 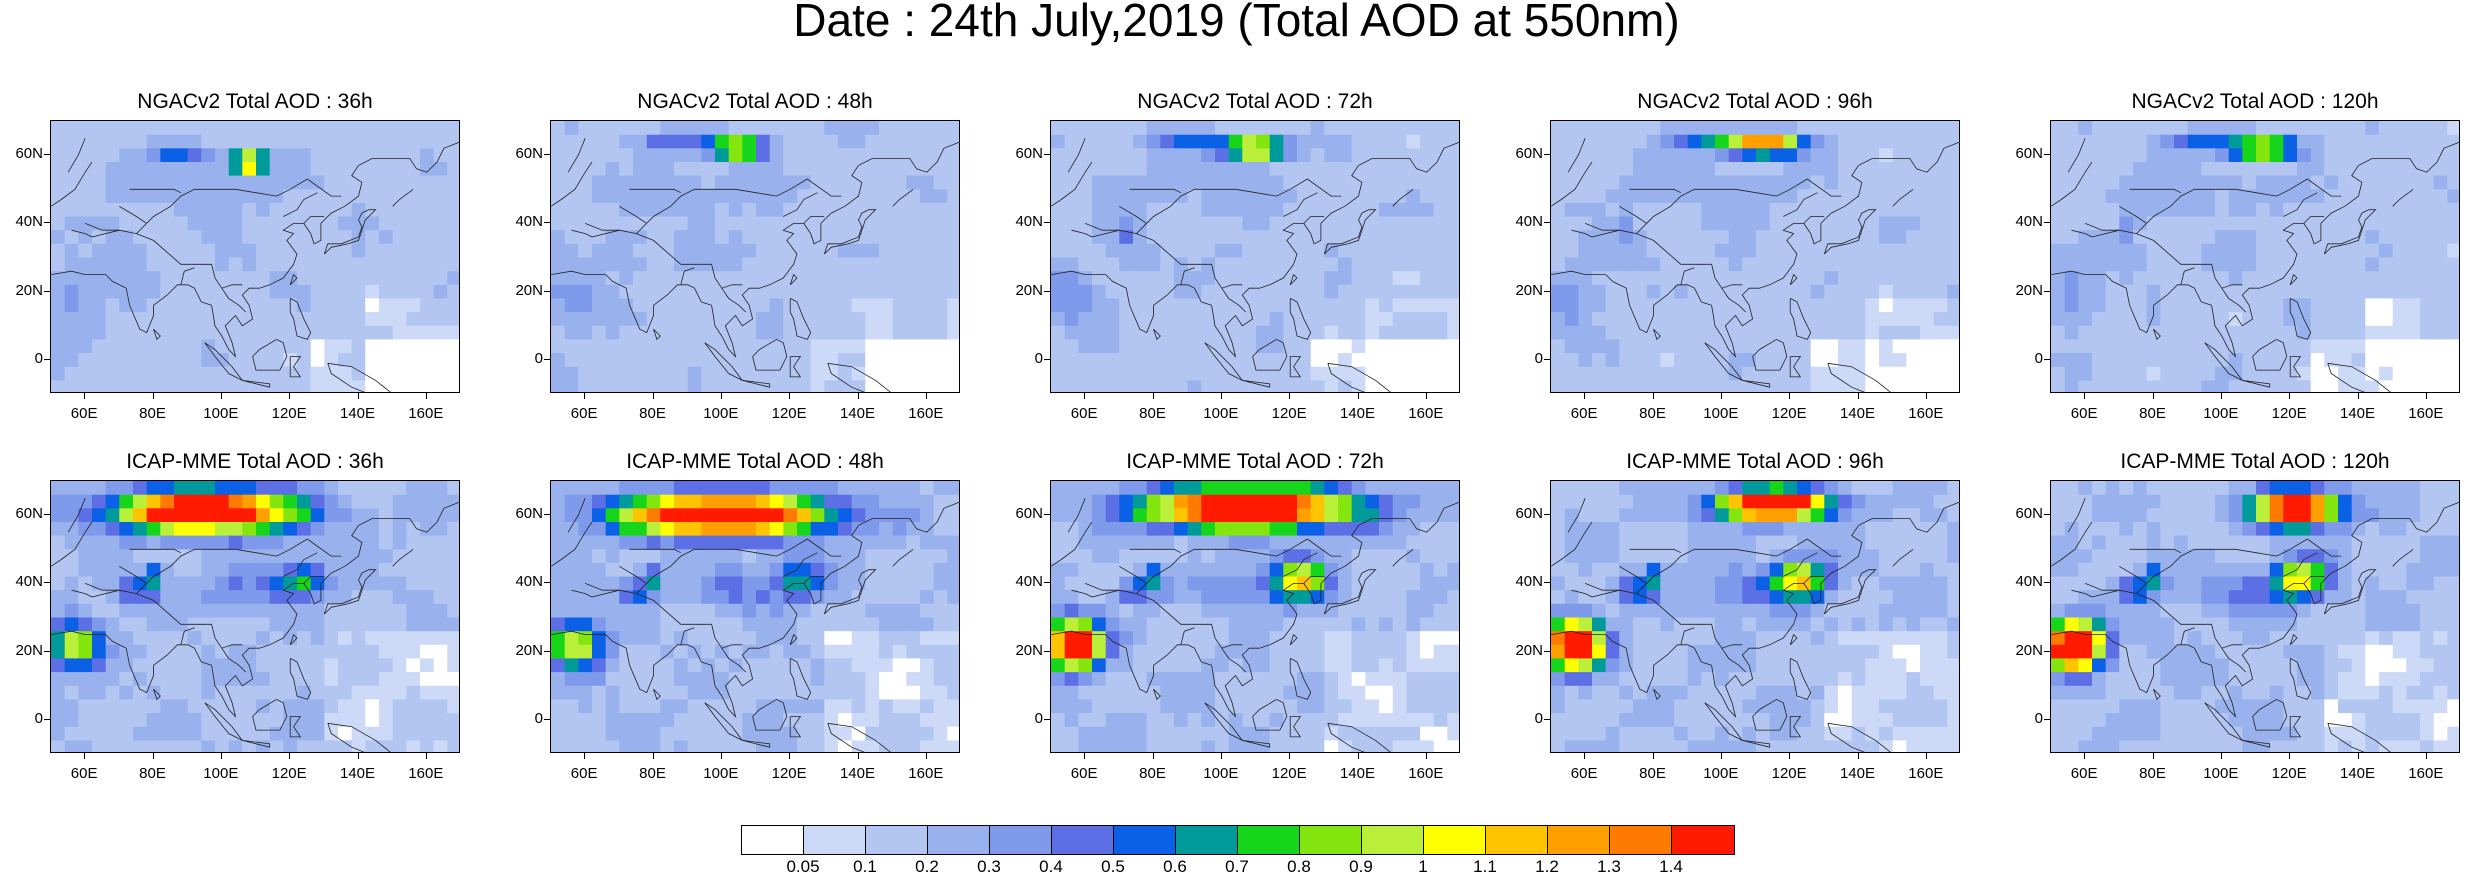 What do you see at coordinates (547, 222) in the screenshot?
I see `lat-tick` at bounding box center [547, 222].